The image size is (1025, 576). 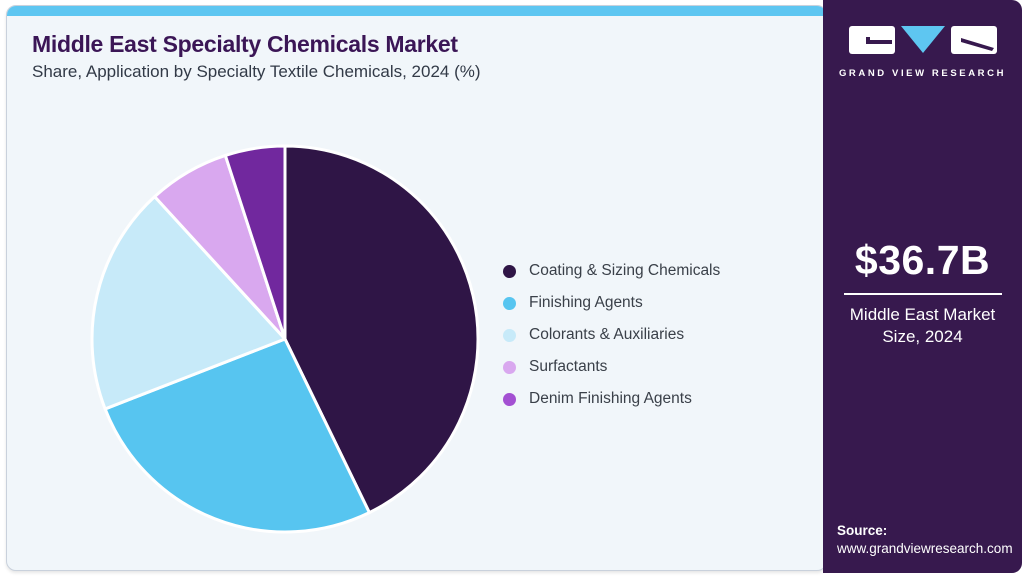 What do you see at coordinates (925, 539) in the screenshot?
I see `source-block: Source: www.grandviewresearch.com` at bounding box center [925, 539].